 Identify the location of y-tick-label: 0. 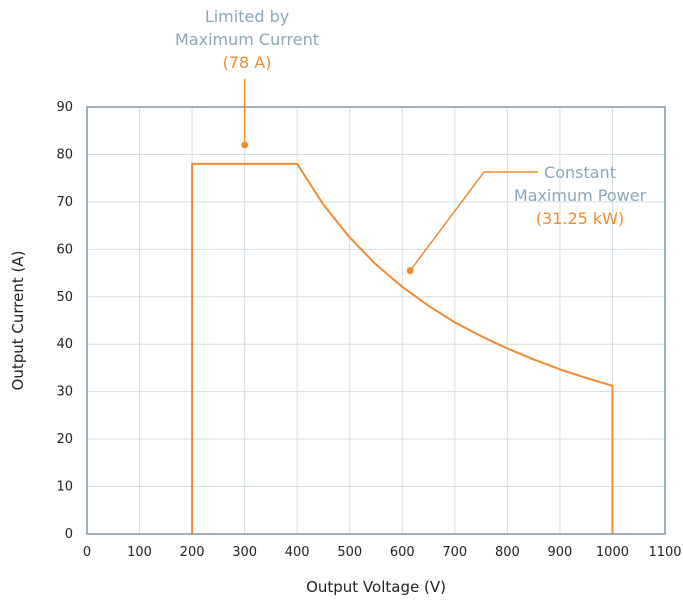
(69, 534).